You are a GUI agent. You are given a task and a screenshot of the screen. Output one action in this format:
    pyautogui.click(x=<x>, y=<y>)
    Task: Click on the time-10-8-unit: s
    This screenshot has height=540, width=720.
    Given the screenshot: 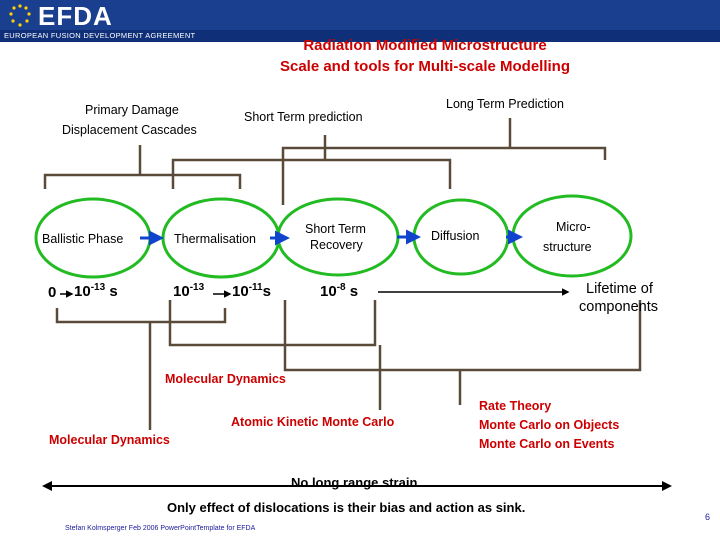 What is the action you would take?
    pyautogui.click(x=354, y=291)
    